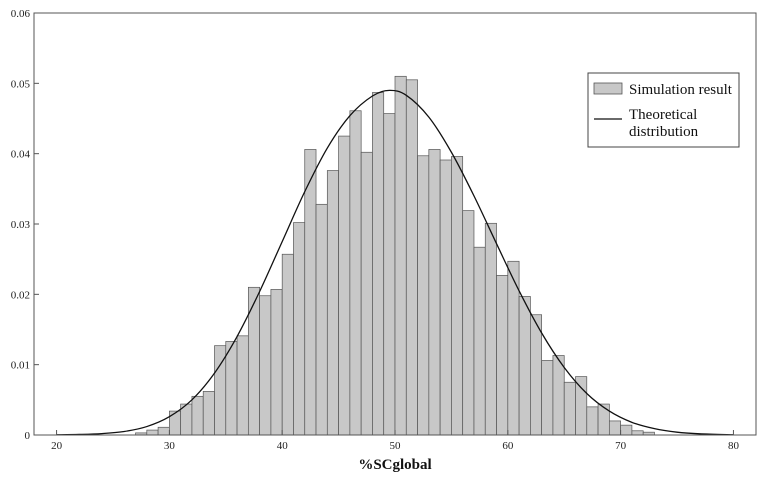  I want to click on x-tick-label: 20, so click(57, 446).